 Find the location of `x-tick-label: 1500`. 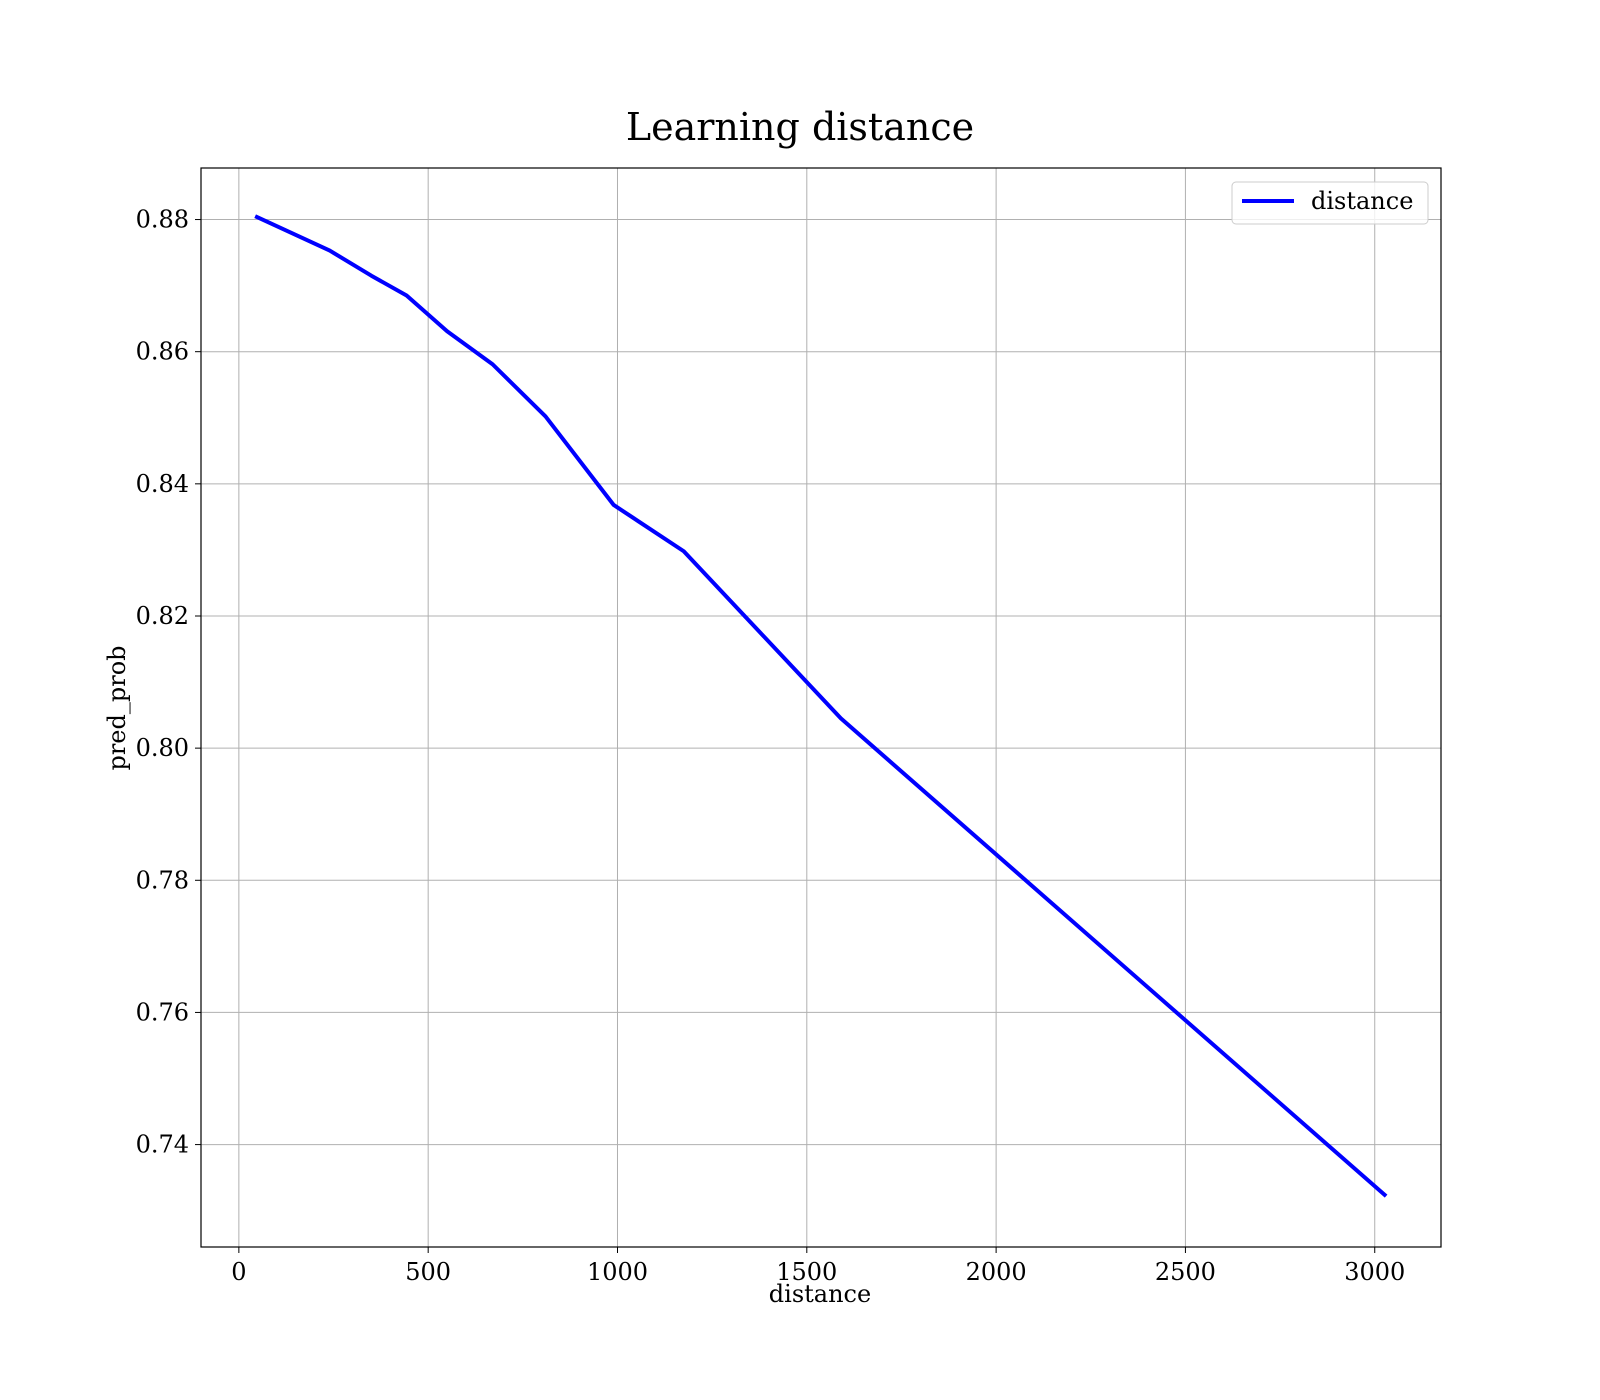

x-tick-label: 1500 is located at coordinates (806, 1272).